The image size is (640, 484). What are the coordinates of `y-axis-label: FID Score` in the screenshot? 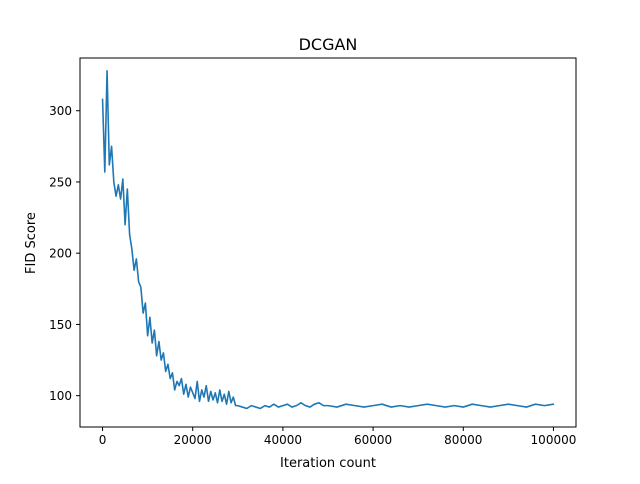 It's located at (31, 243).